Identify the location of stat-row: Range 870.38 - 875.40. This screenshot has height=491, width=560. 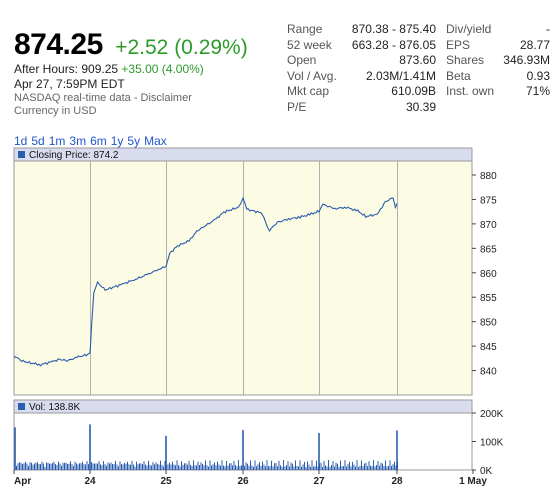
(361, 30).